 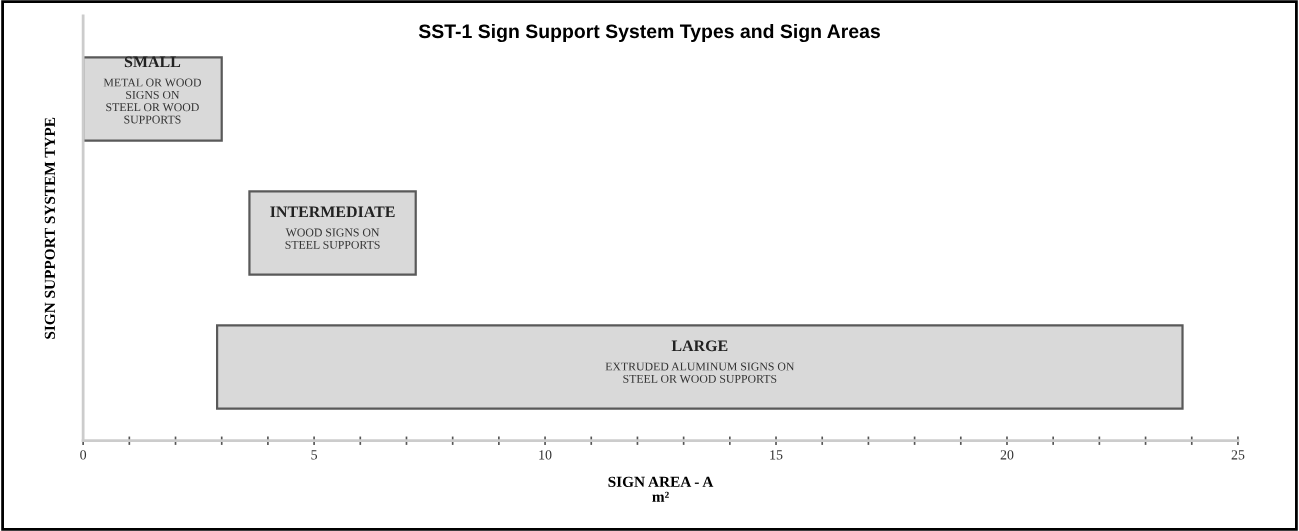 I want to click on x-tick-label: 5, so click(x=314, y=455).